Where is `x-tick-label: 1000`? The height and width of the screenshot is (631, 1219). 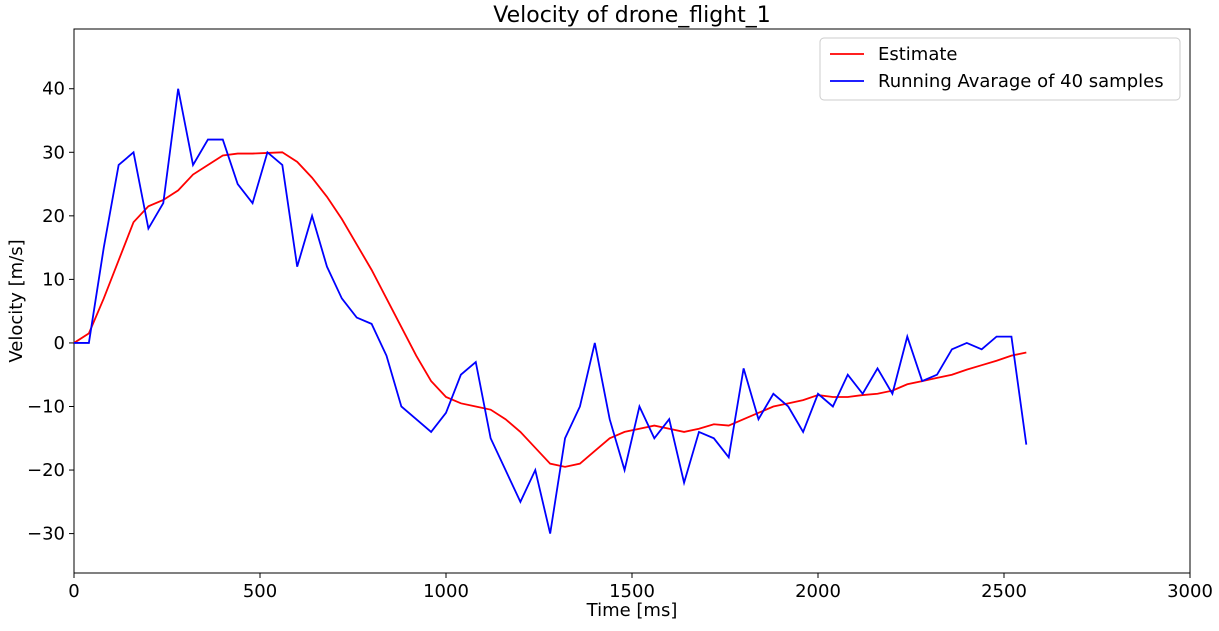 x-tick-label: 1000 is located at coordinates (446, 591).